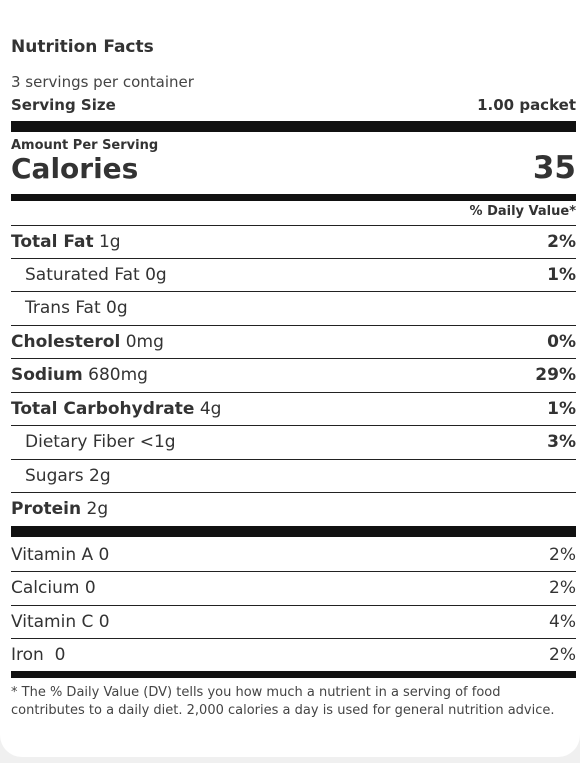 The width and height of the screenshot is (580, 763). Describe the element at coordinates (293, 554) in the screenshot. I see `vitamin-row-vitamin-a: Vitamin A 0 2%` at that location.